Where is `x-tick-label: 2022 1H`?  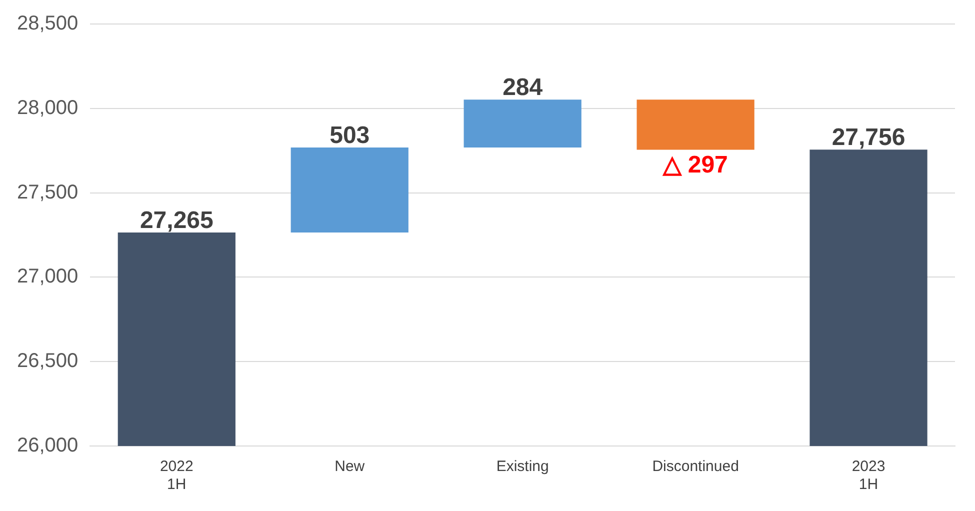 x-tick-label: 2022 1H is located at coordinates (177, 476).